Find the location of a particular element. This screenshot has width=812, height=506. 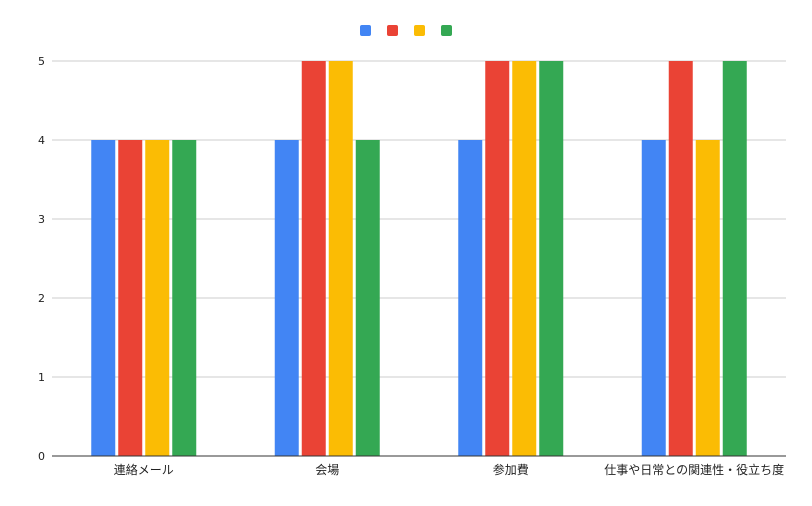

x-tick-label: 仕事や日常との関連性・役立ち度 is located at coordinates (694, 469).